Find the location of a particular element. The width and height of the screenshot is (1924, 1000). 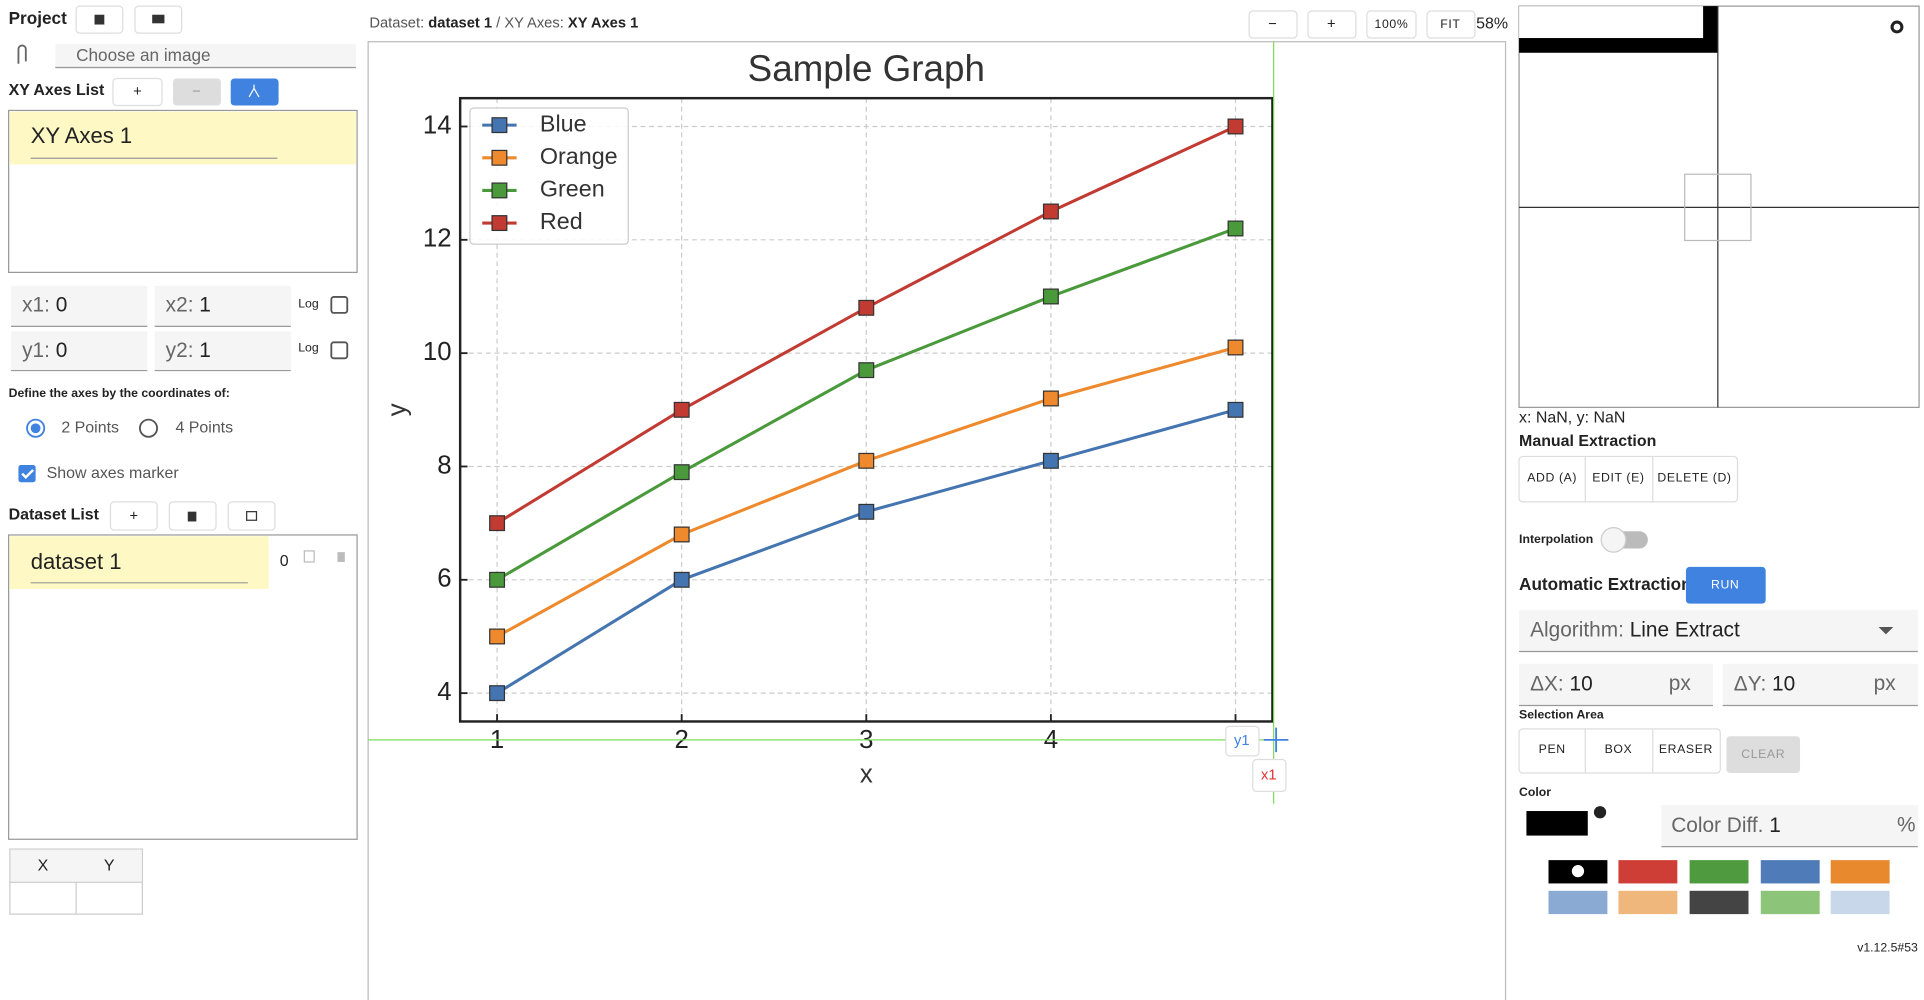

log-y-checkbox is located at coordinates (339, 350).